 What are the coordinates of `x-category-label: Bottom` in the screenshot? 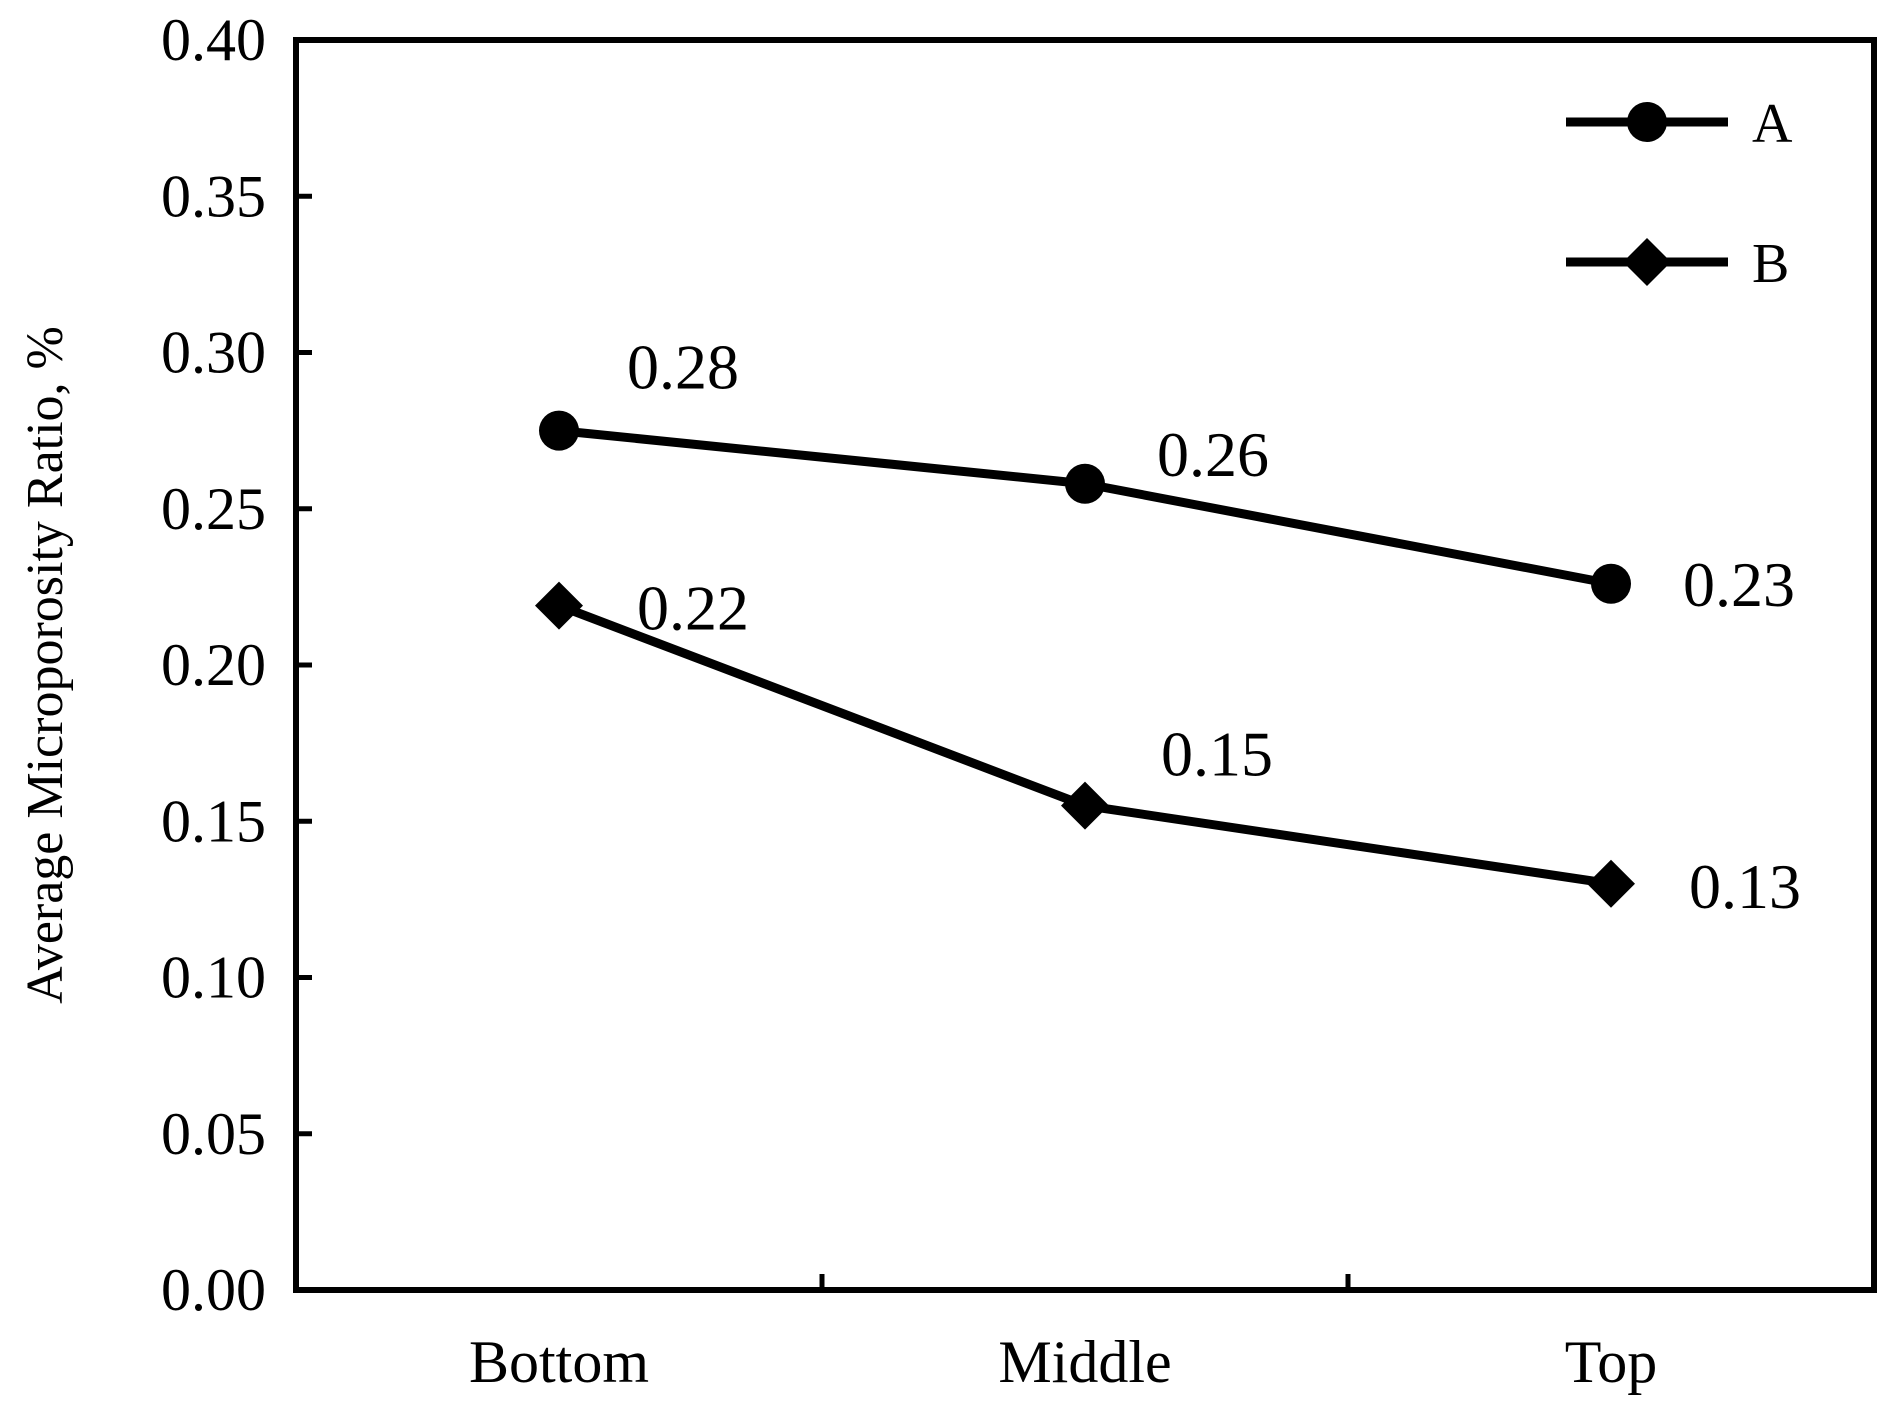 It's located at (559, 1362).